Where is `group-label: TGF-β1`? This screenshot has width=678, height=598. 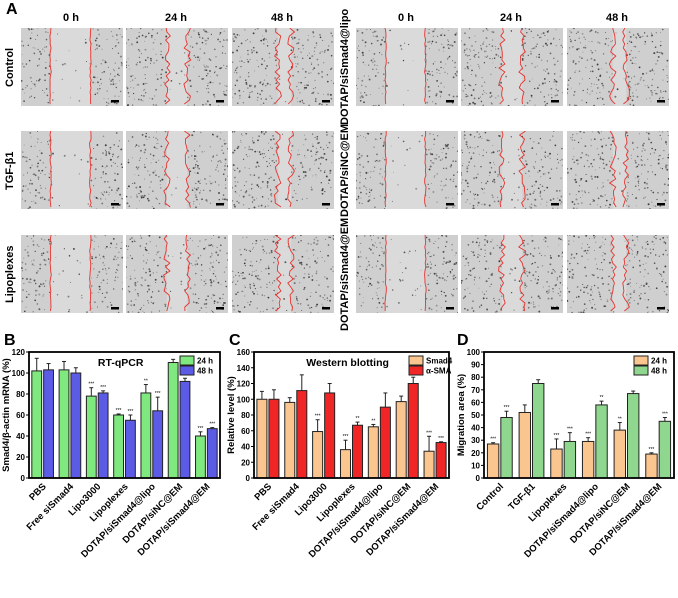
group-label: TGF-β1 is located at coordinates (10, 170).